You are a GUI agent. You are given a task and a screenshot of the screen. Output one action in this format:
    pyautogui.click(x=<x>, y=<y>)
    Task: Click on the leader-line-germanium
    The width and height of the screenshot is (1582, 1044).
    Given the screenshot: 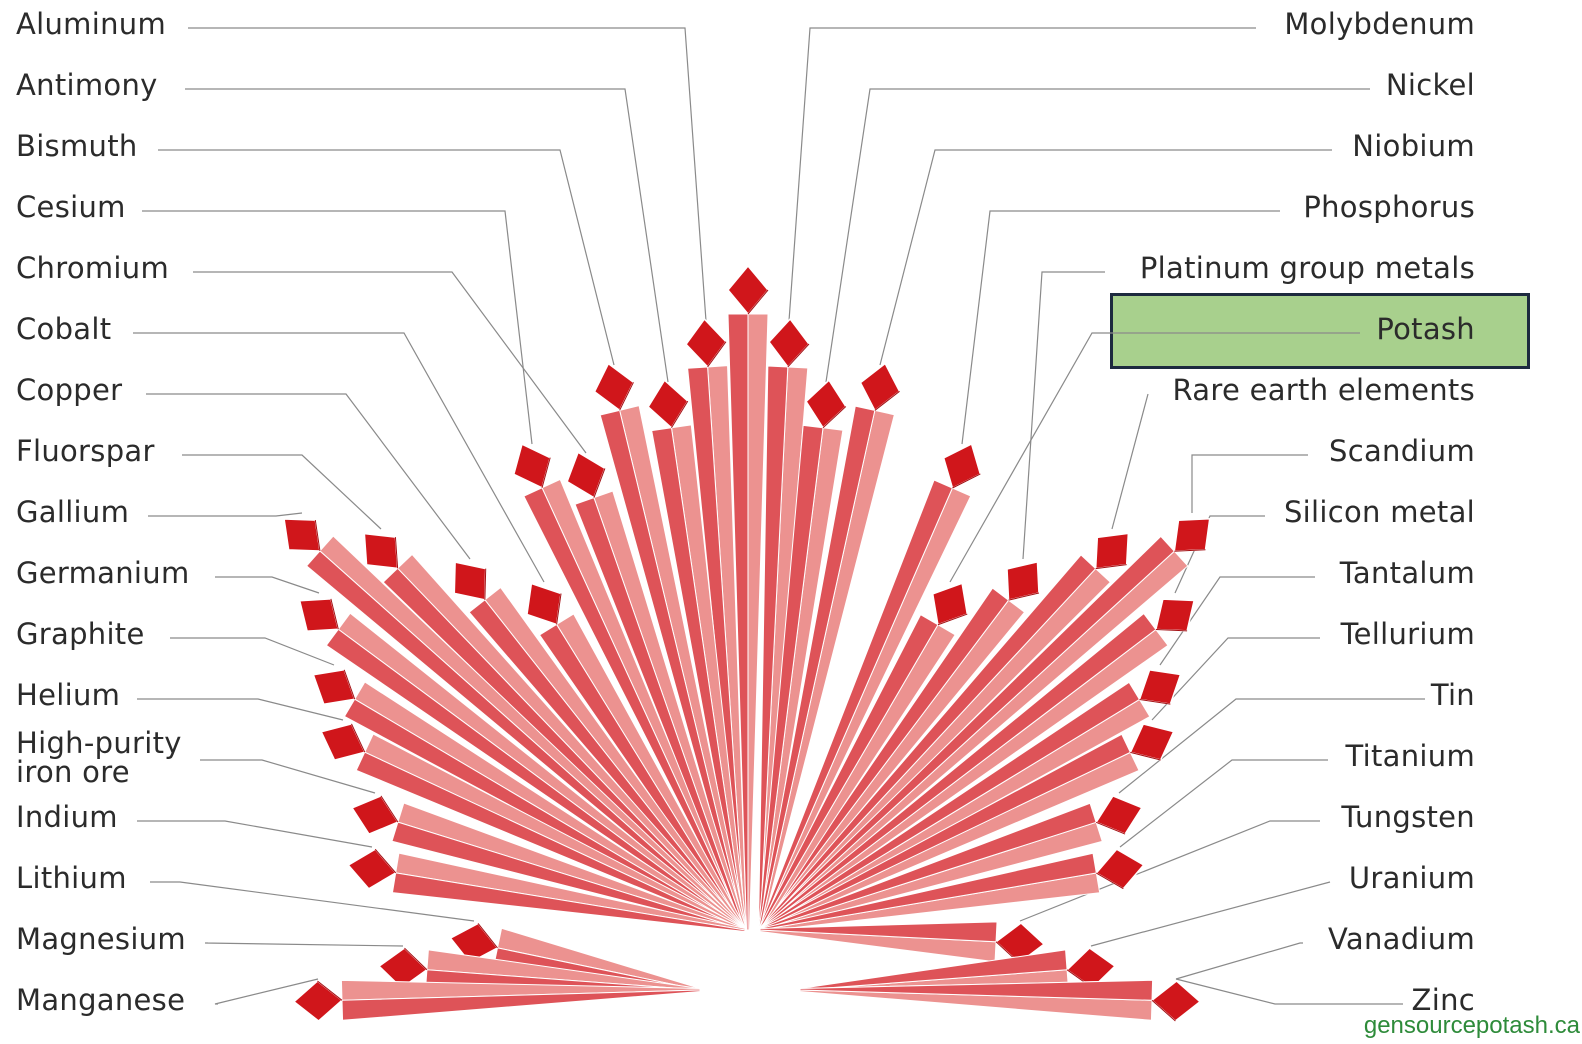 What is the action you would take?
    pyautogui.click(x=267, y=585)
    